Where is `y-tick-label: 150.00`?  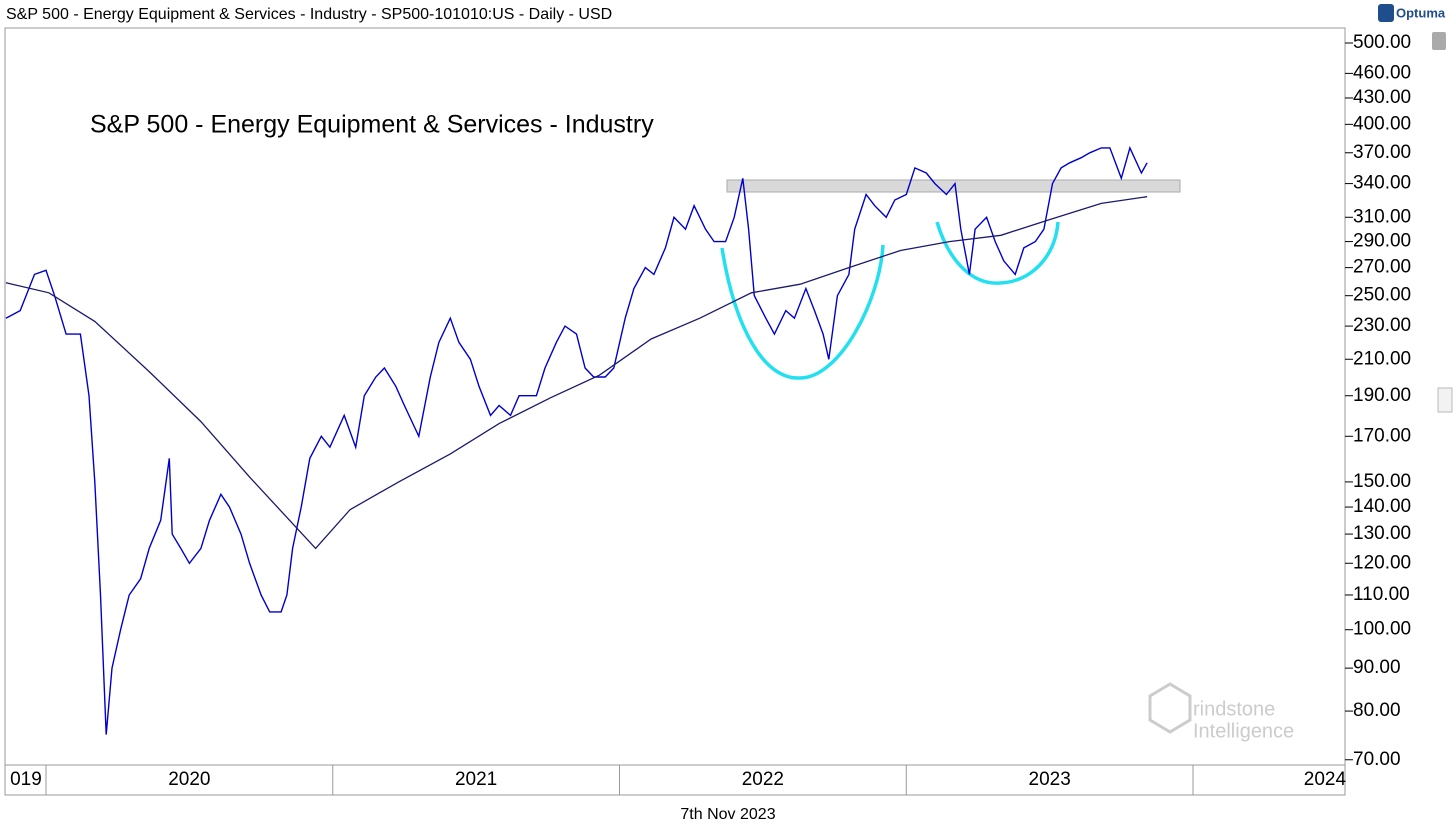 y-tick-label: 150.00 is located at coordinates (1382, 481).